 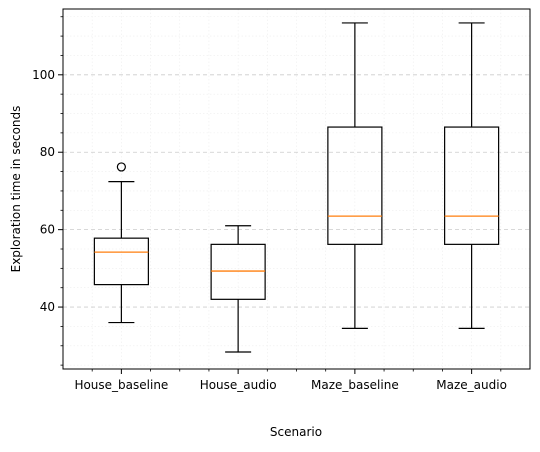 What do you see at coordinates (47, 152) in the screenshot?
I see `y-tick-label: 80` at bounding box center [47, 152].